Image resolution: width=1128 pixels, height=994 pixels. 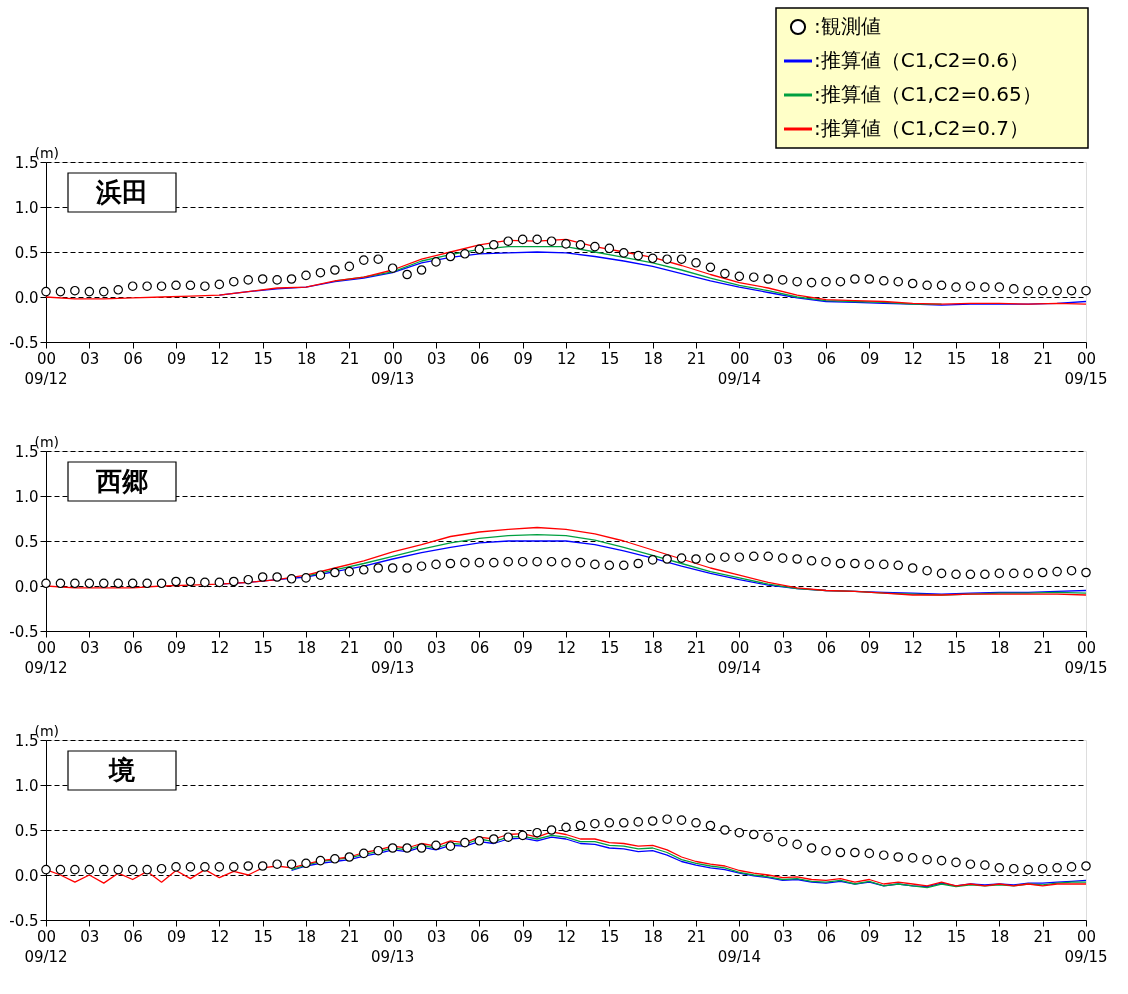 I want to click on text: 浜田, so click(x=121, y=192).